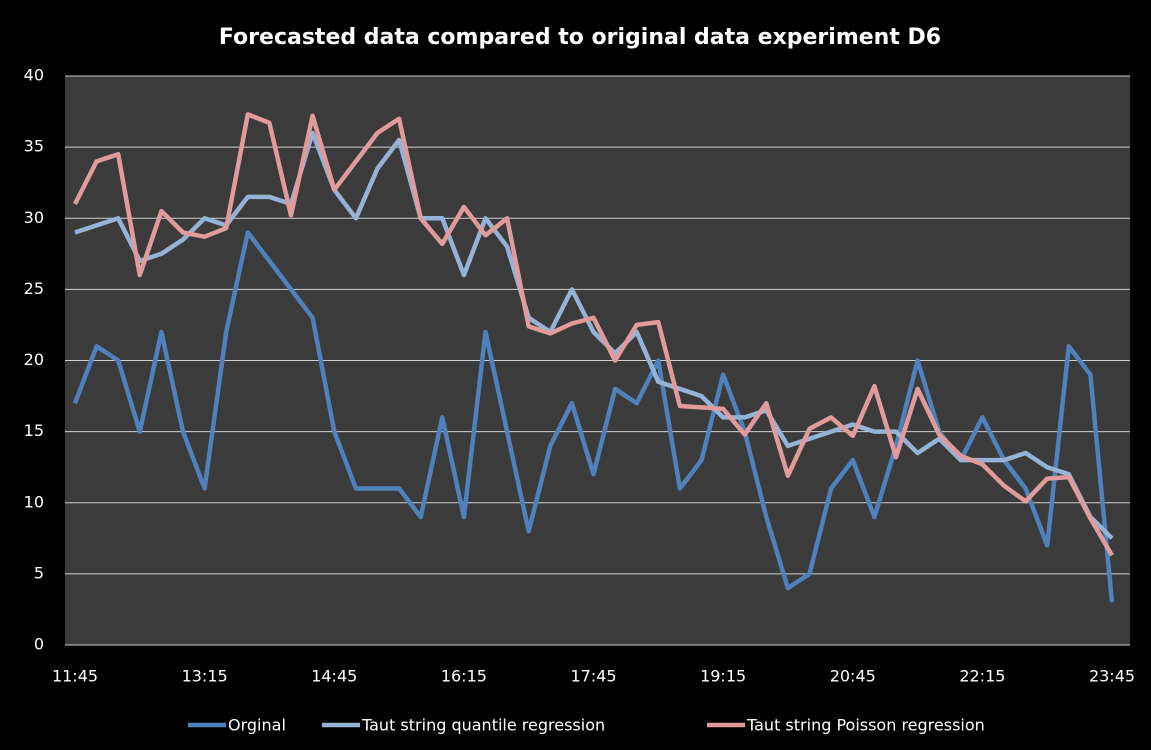 This screenshot has width=1151, height=750. What do you see at coordinates (34, 217) in the screenshot?
I see `y-tick-label: 30` at bounding box center [34, 217].